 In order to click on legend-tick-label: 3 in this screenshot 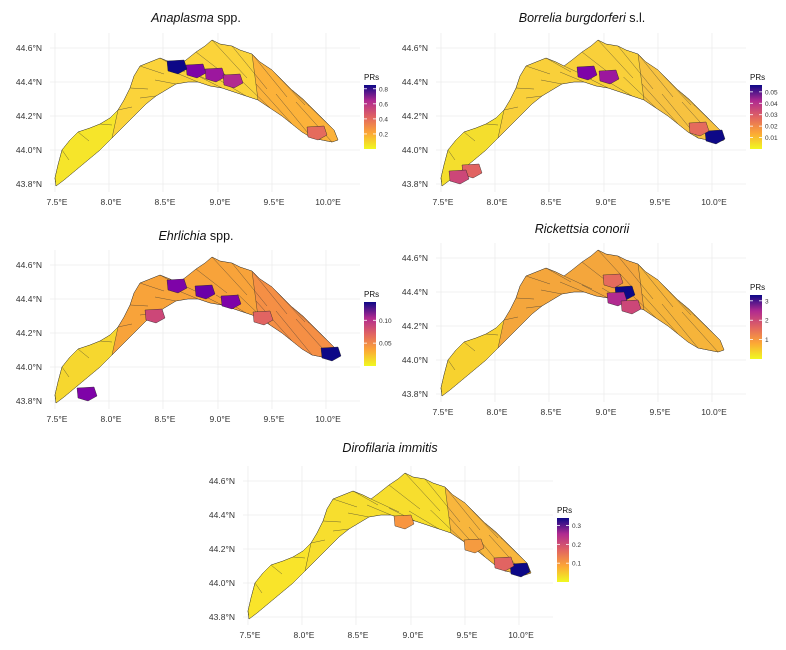, I will do `click(767, 301)`.